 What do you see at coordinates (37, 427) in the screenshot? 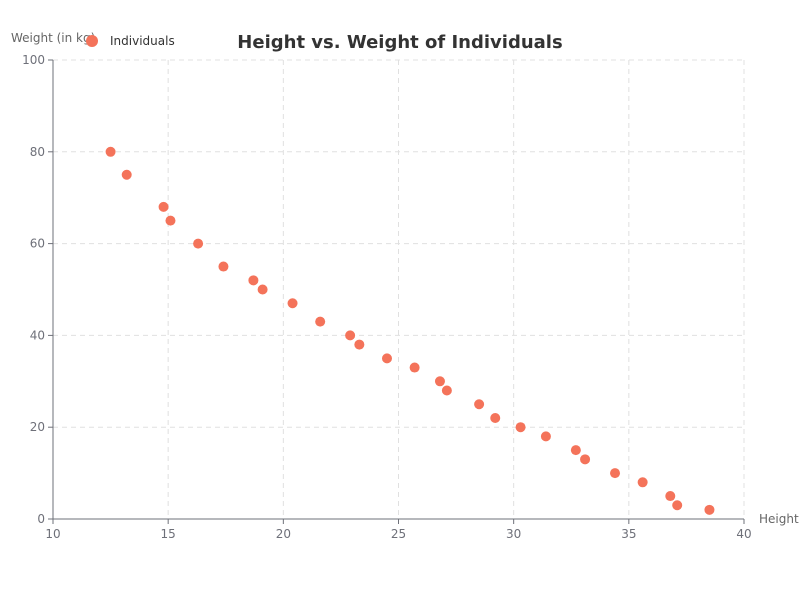
I see `y-tick-label: 20` at bounding box center [37, 427].